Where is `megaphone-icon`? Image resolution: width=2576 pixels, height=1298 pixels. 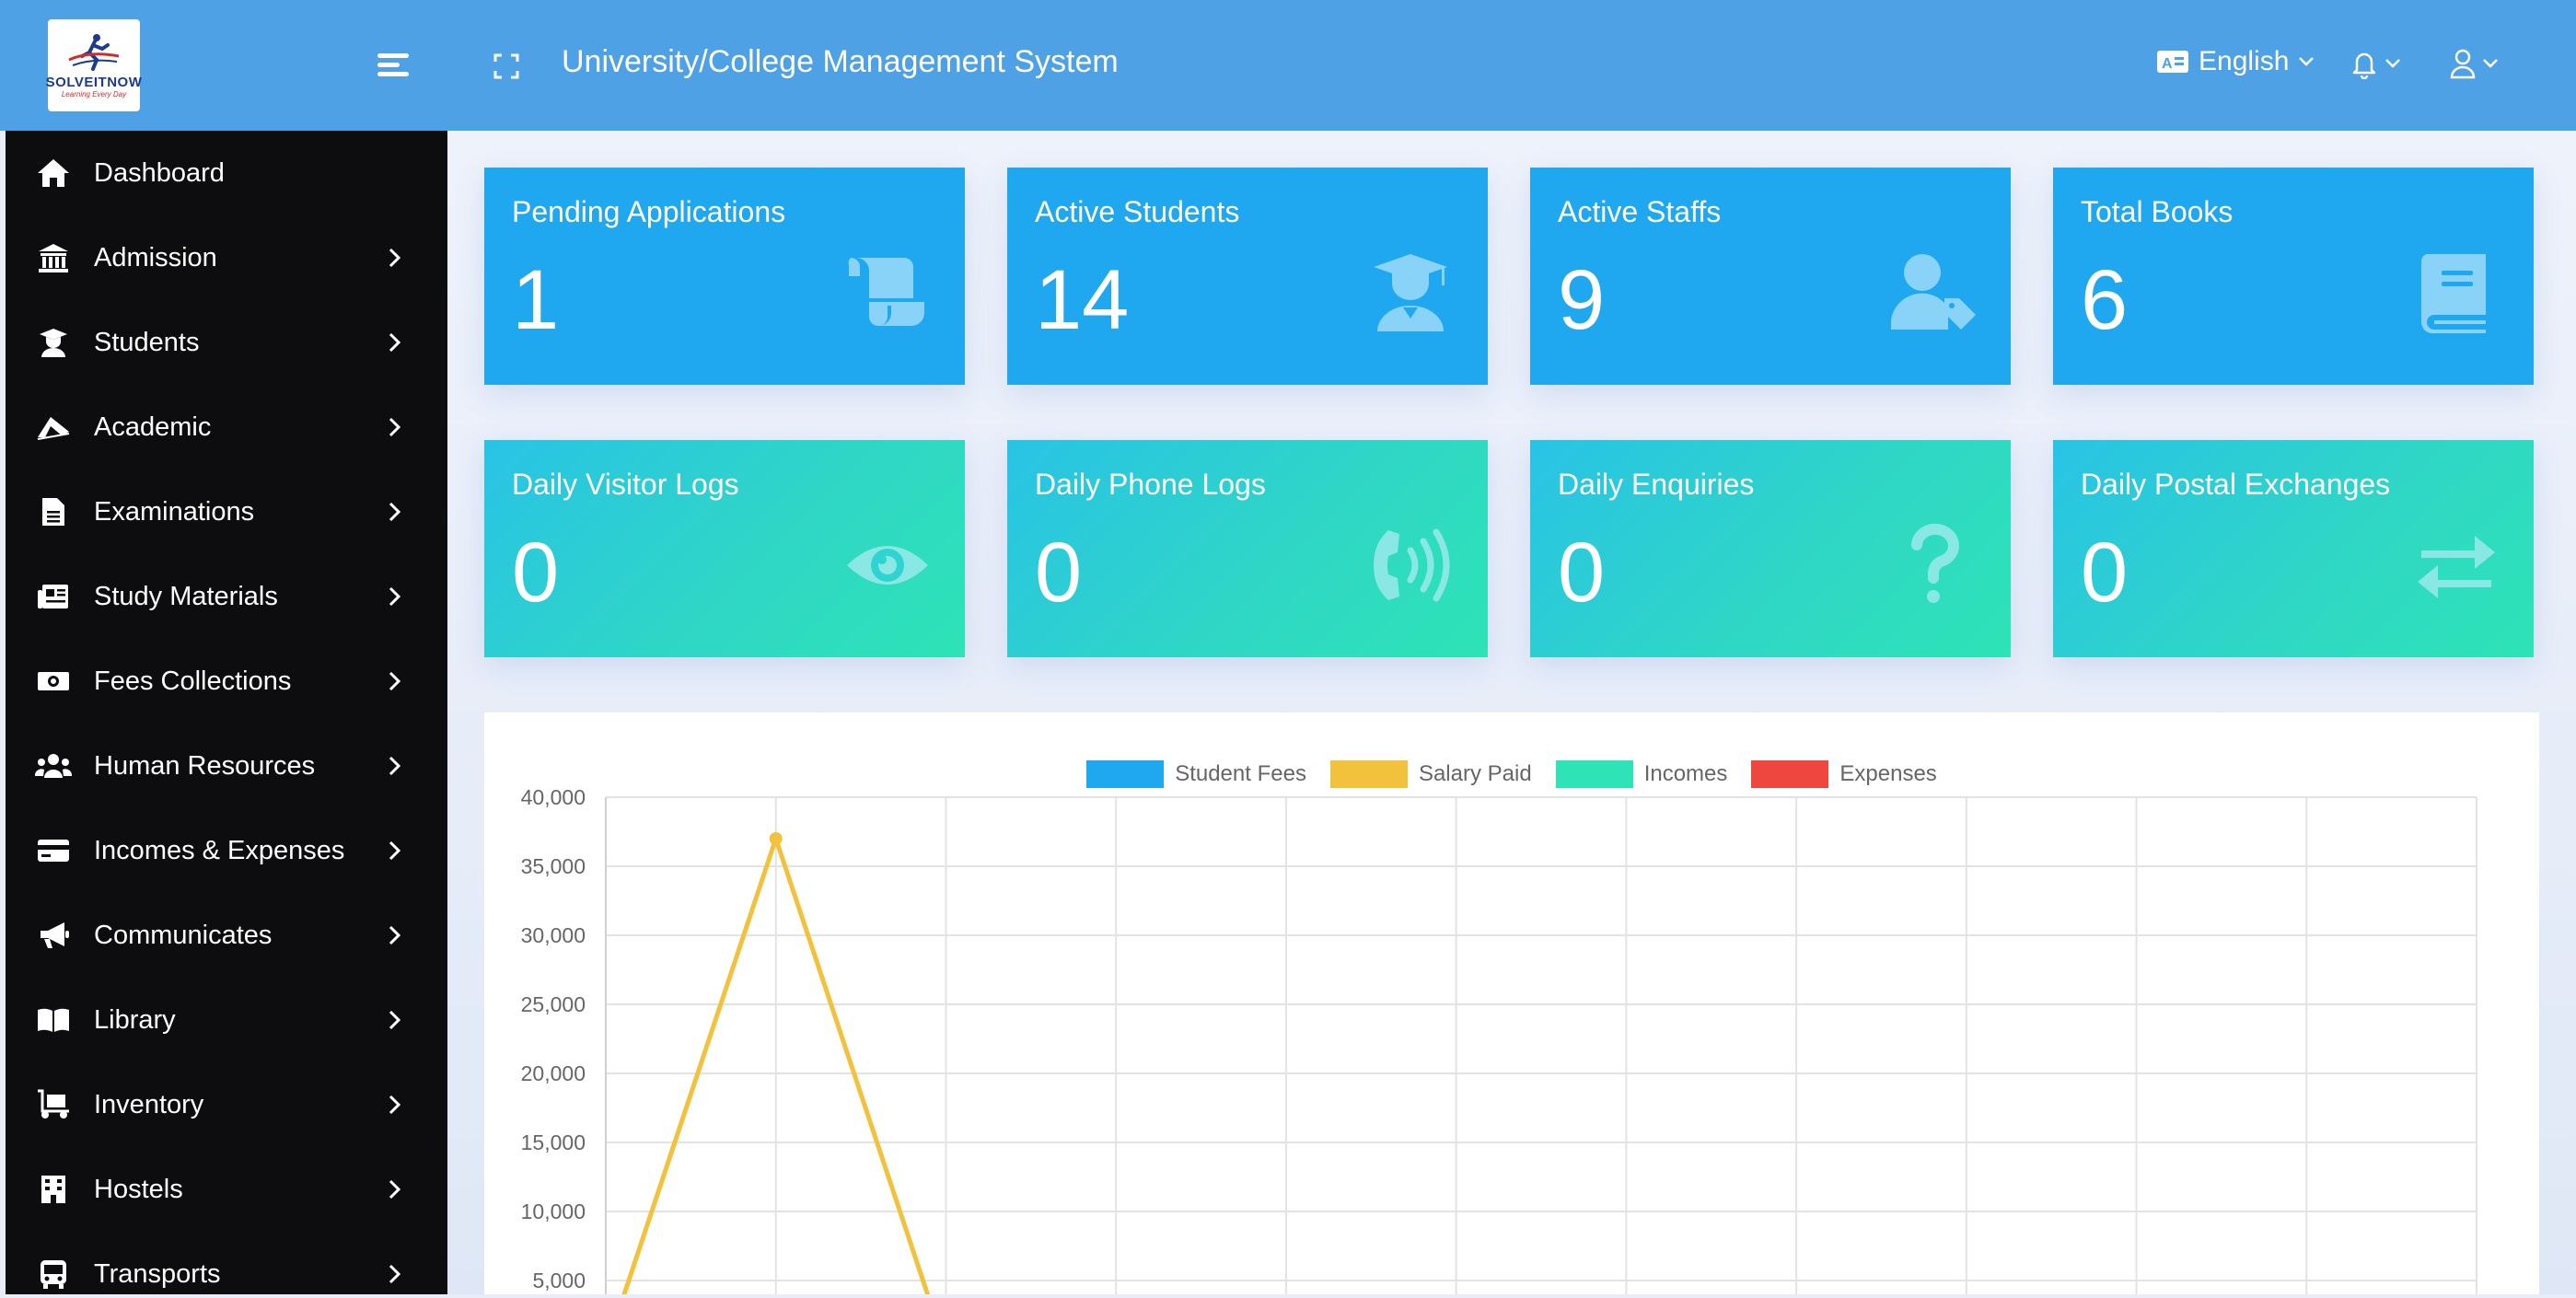
megaphone-icon is located at coordinates (55, 935).